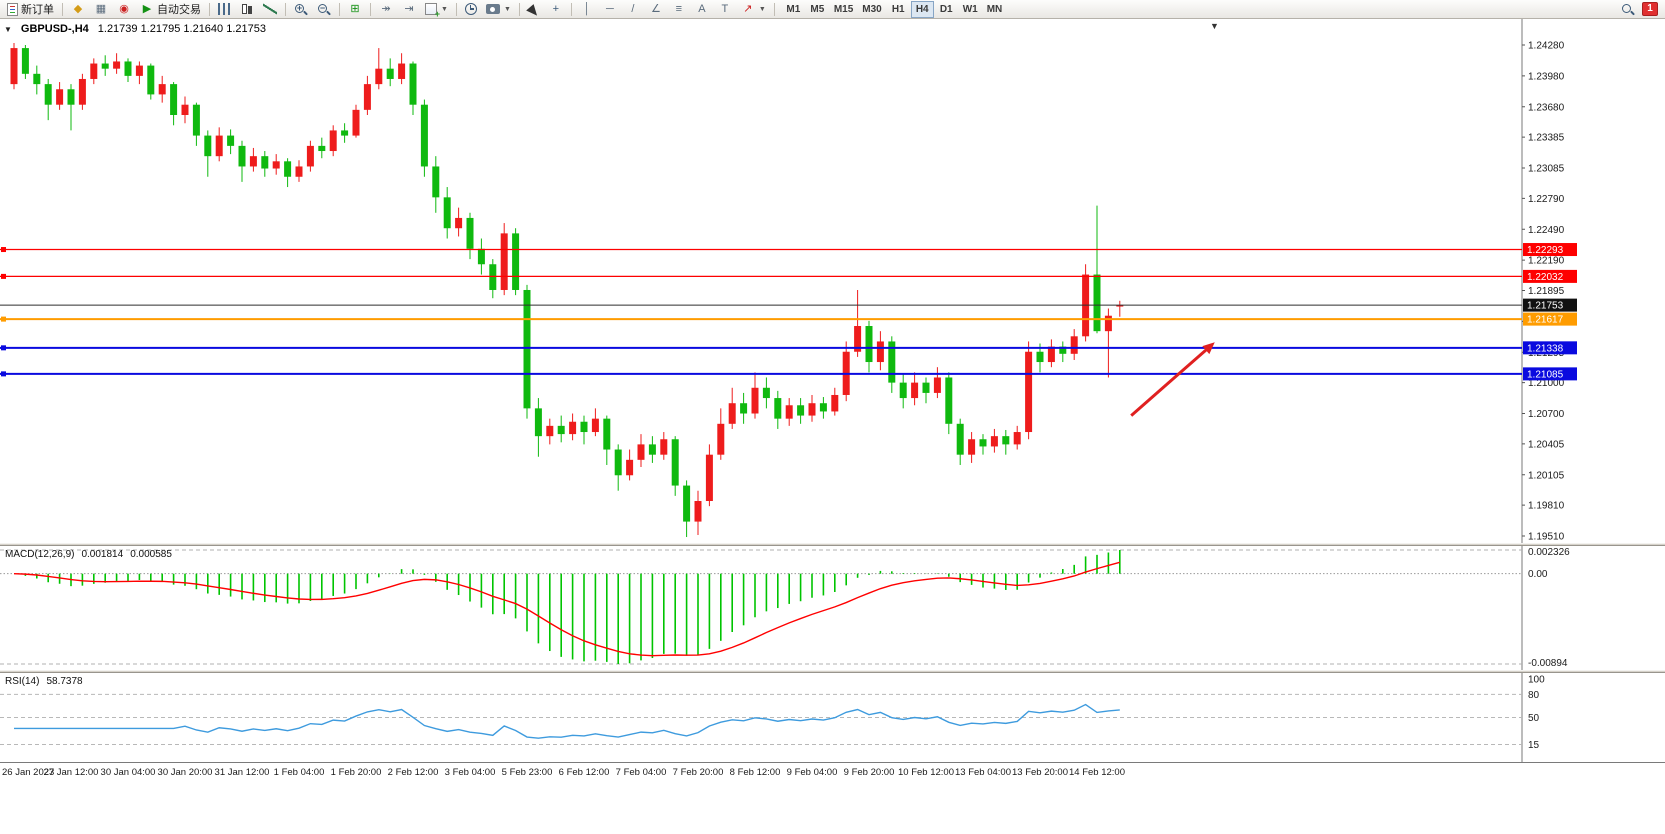 The width and height of the screenshot is (1665, 834). I want to click on candlestick-chart-icon, so click(247, 9).